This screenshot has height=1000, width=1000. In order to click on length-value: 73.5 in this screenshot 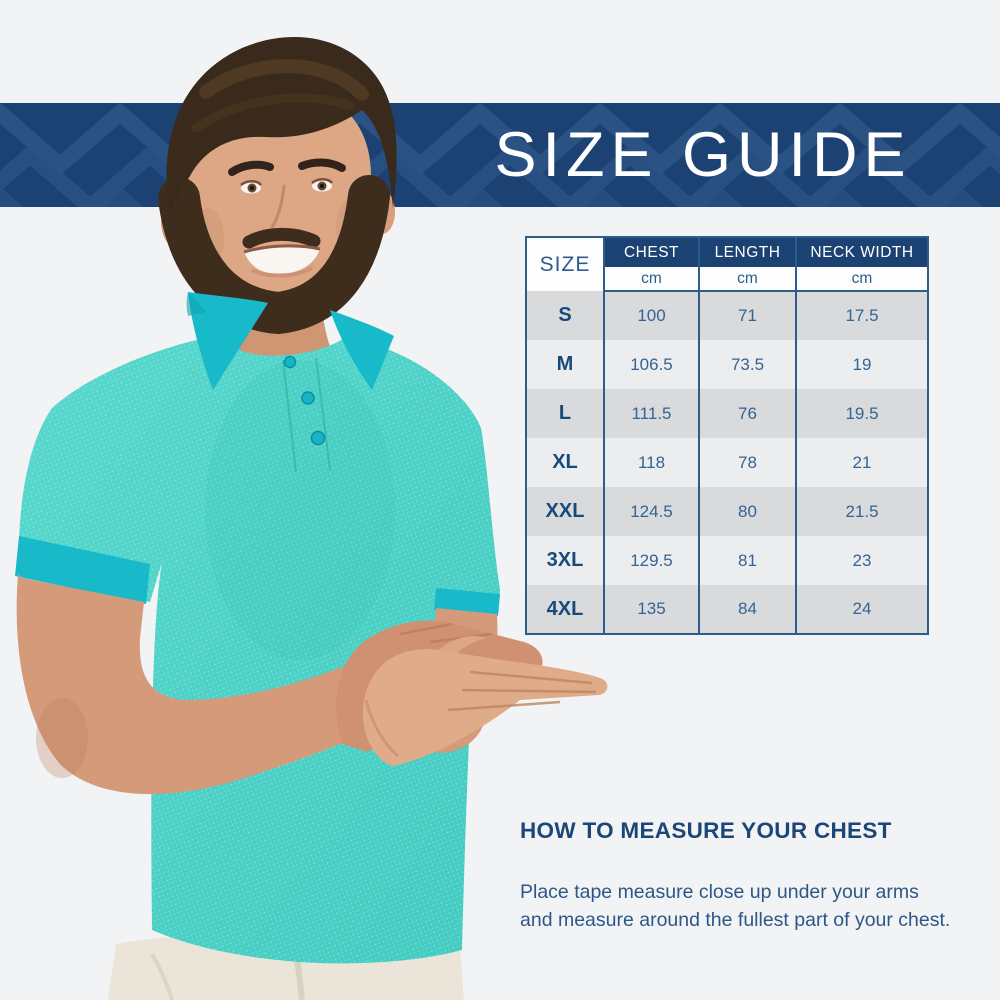, I will do `click(747, 364)`.